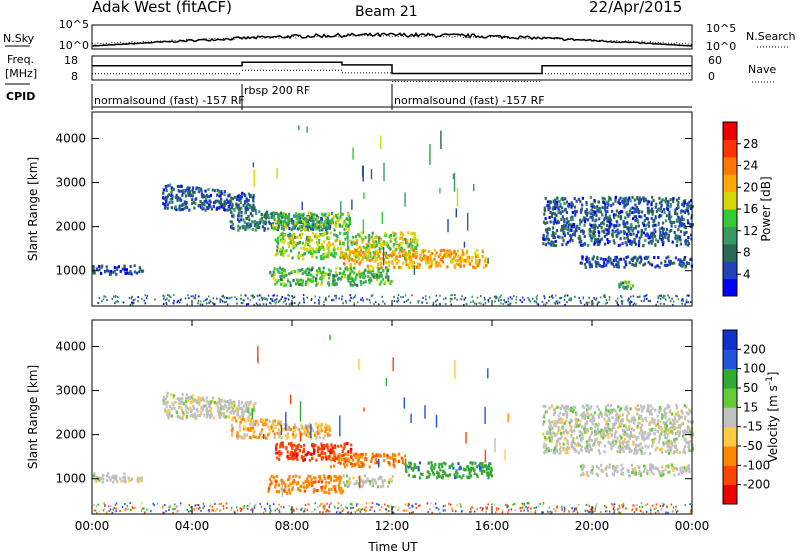 The image size is (800, 554). Describe the element at coordinates (721, 28) in the screenshot. I see `noise-right-tick-top: 10^5` at that location.